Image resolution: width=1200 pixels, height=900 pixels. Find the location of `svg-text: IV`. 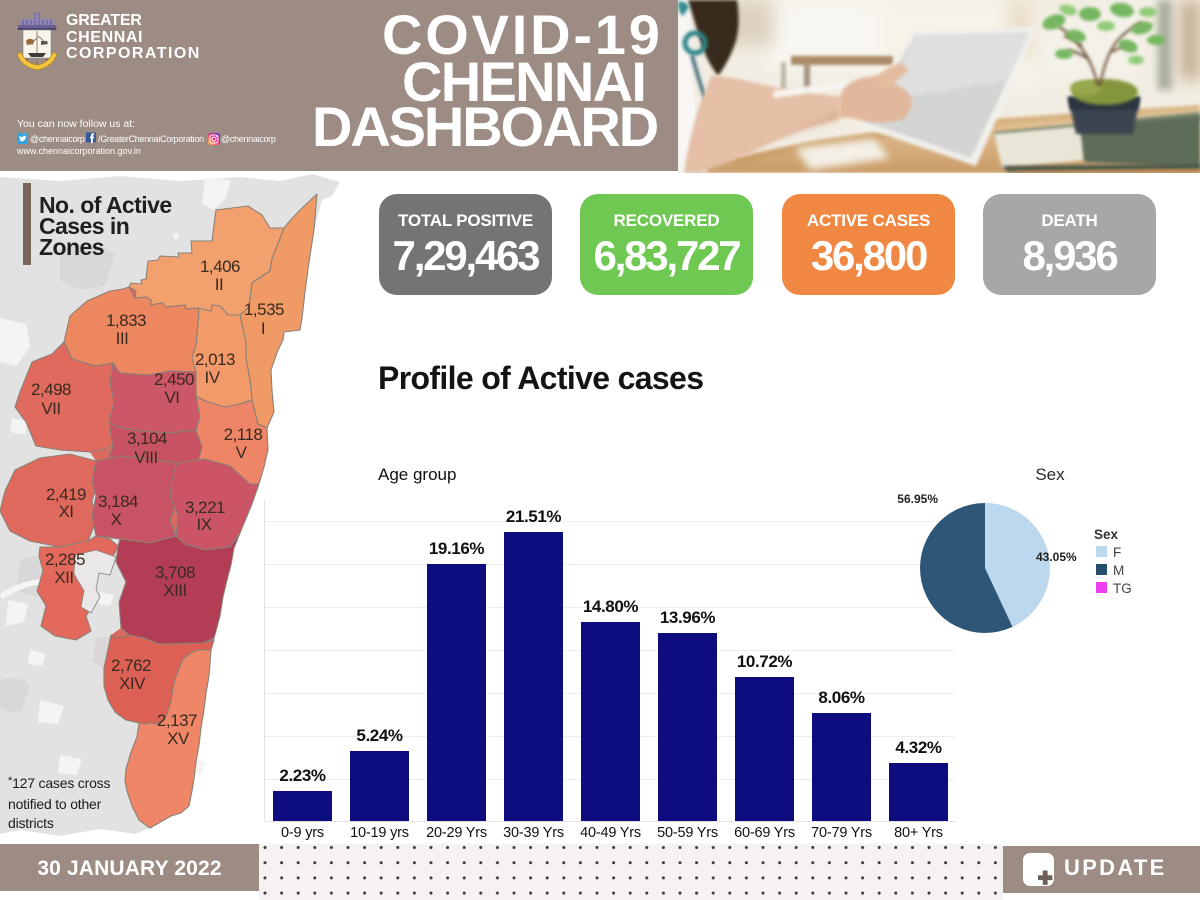

svg-text: IV is located at coordinates (212, 377).